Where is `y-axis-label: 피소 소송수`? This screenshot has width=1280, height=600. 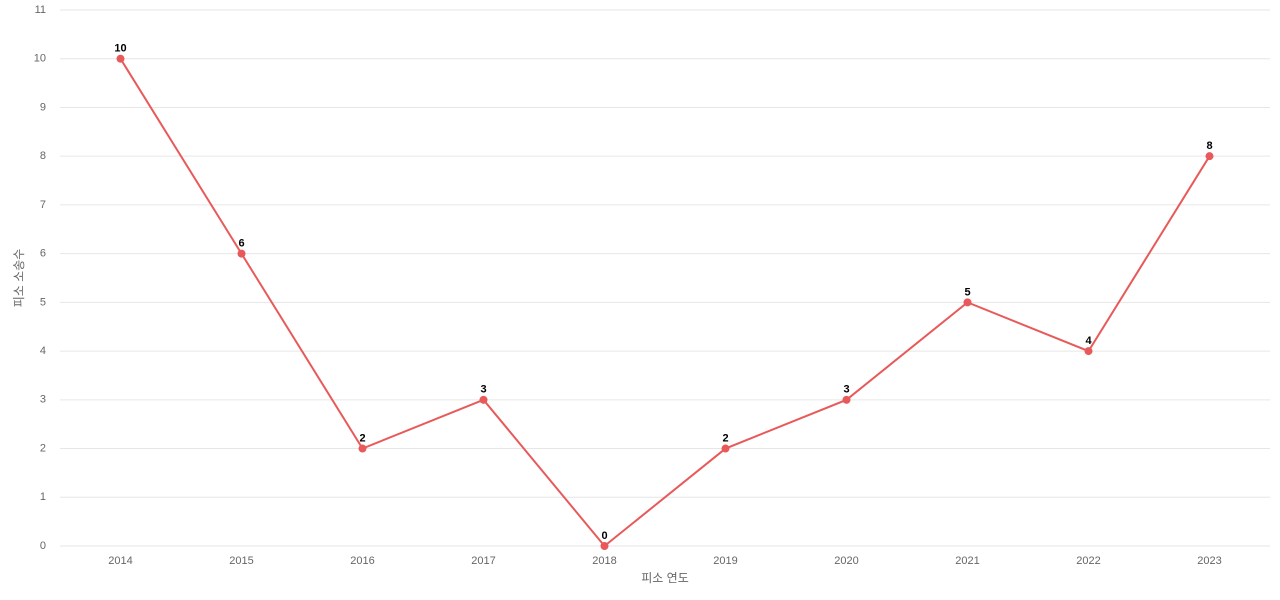 y-axis-label: 피소 소송수 is located at coordinates (19, 278).